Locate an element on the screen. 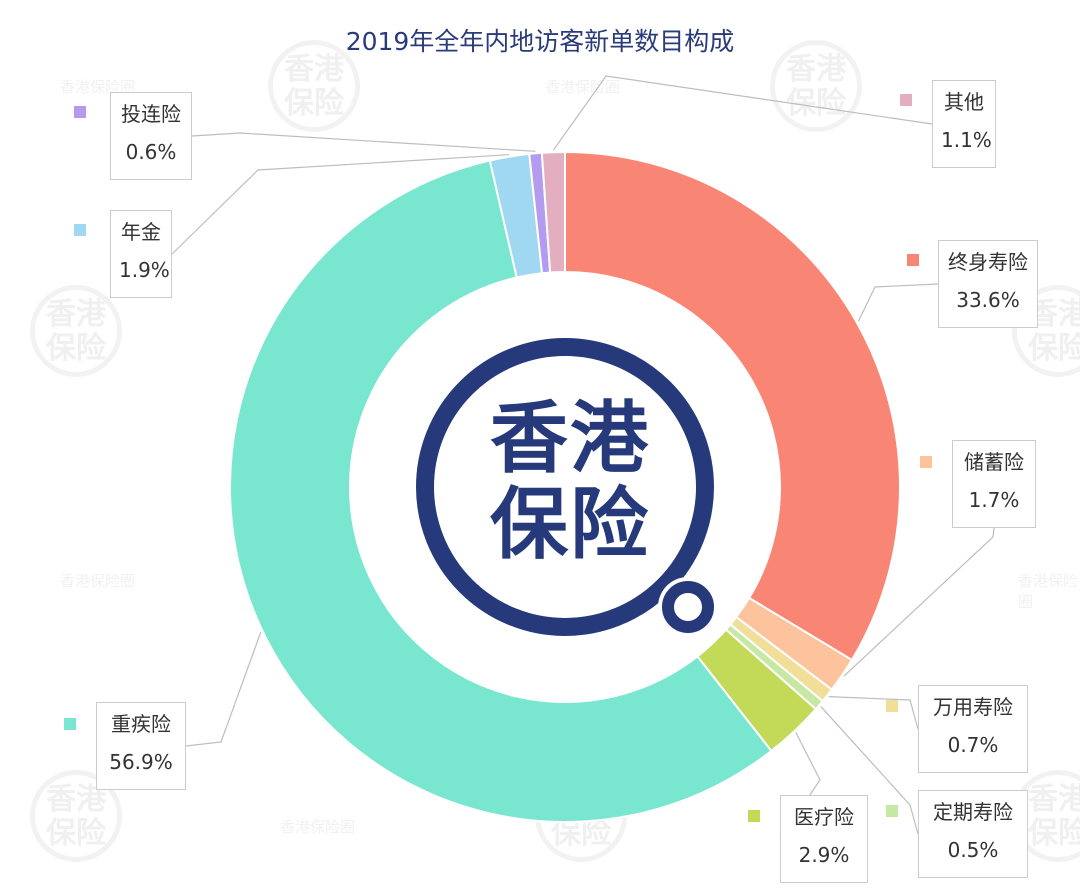  slice-name-label: 储蓄险 is located at coordinates (994, 462).